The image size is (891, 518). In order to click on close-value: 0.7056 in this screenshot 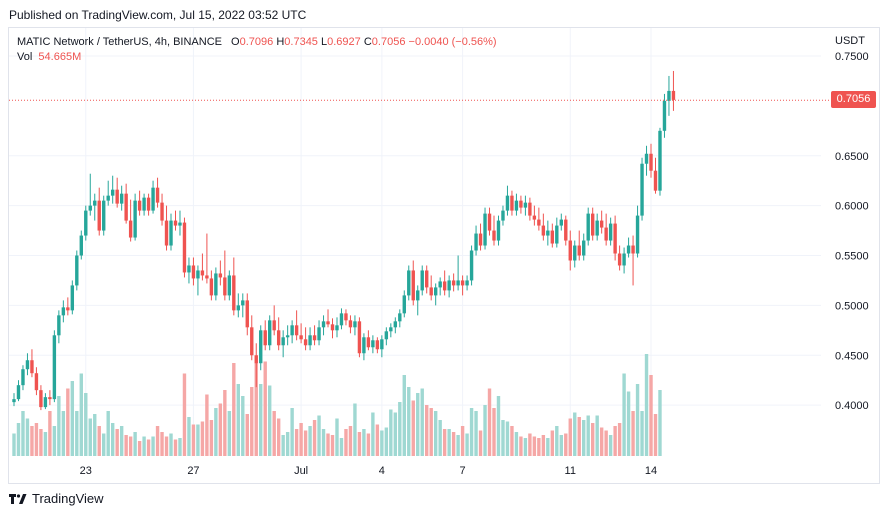, I will do `click(388, 42)`.